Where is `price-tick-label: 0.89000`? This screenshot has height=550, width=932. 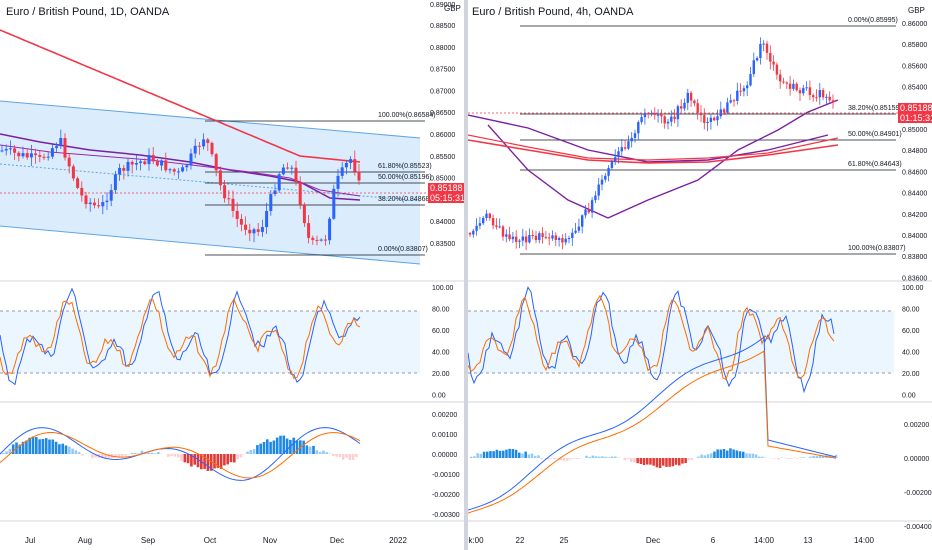 price-tick-label: 0.89000 is located at coordinates (442, 5).